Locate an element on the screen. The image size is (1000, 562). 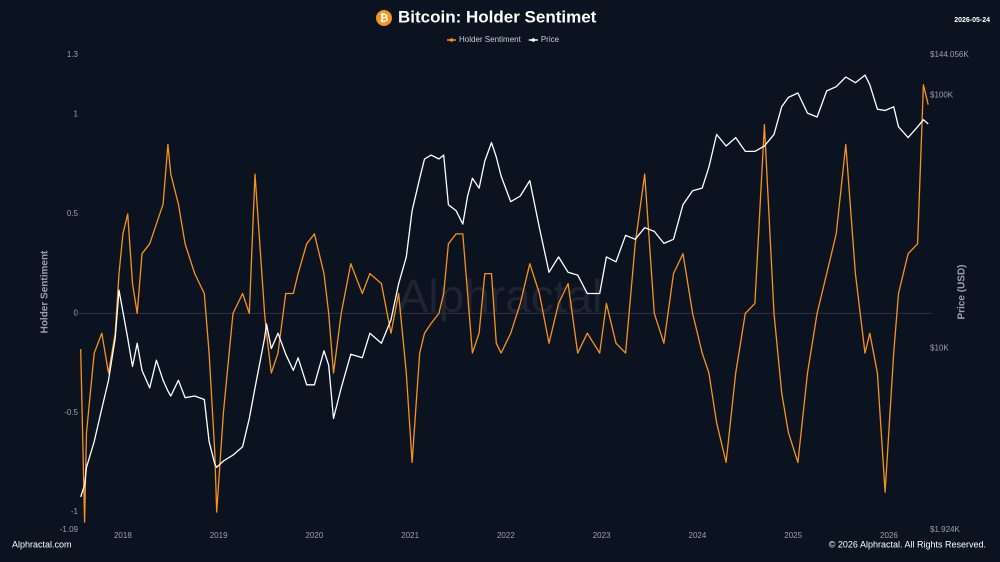
x-tick-label: 2022 is located at coordinates (506, 535).